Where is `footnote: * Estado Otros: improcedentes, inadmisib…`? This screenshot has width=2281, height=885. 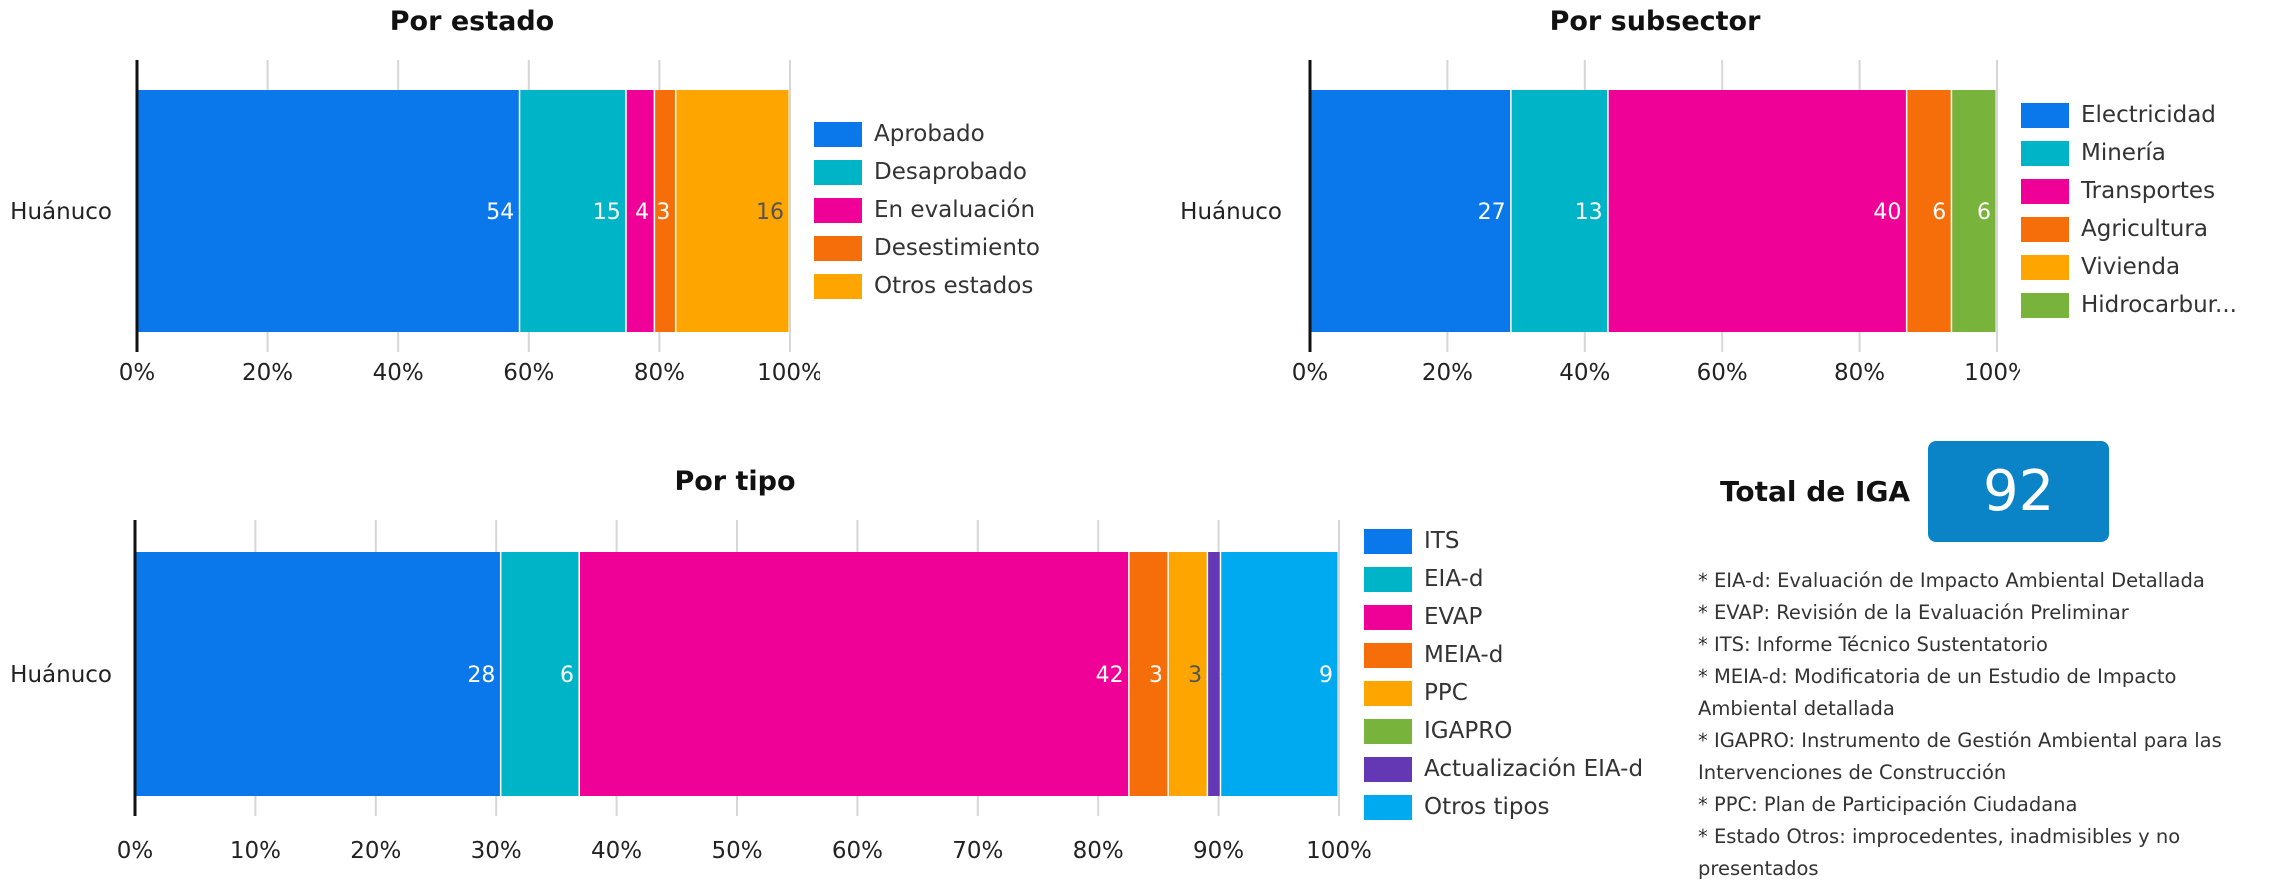
footnote: * Estado Otros: improcedentes, inadmisib… is located at coordinates (1939, 852).